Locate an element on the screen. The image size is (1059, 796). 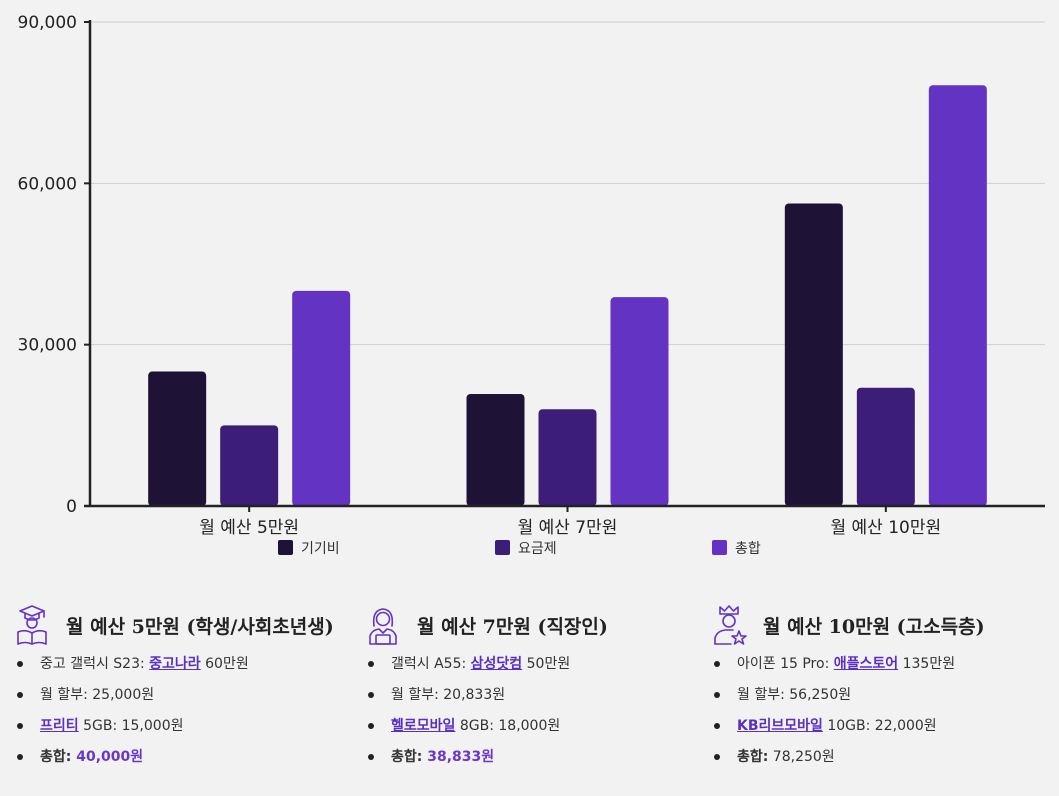
list-item: 총합: 40,000원 is located at coordinates (131, 758).